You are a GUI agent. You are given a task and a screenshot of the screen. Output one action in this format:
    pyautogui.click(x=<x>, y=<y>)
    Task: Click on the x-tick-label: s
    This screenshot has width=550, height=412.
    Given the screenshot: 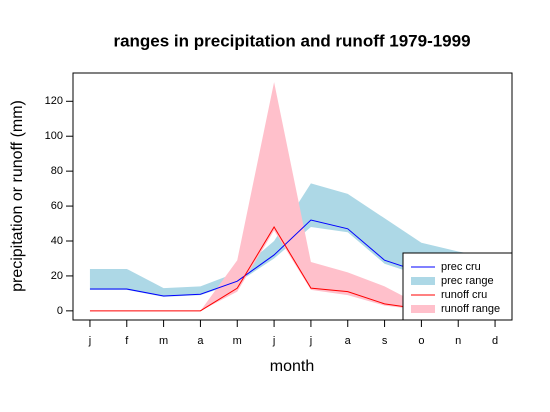 What is the action you would take?
    pyautogui.click(x=385, y=341)
    